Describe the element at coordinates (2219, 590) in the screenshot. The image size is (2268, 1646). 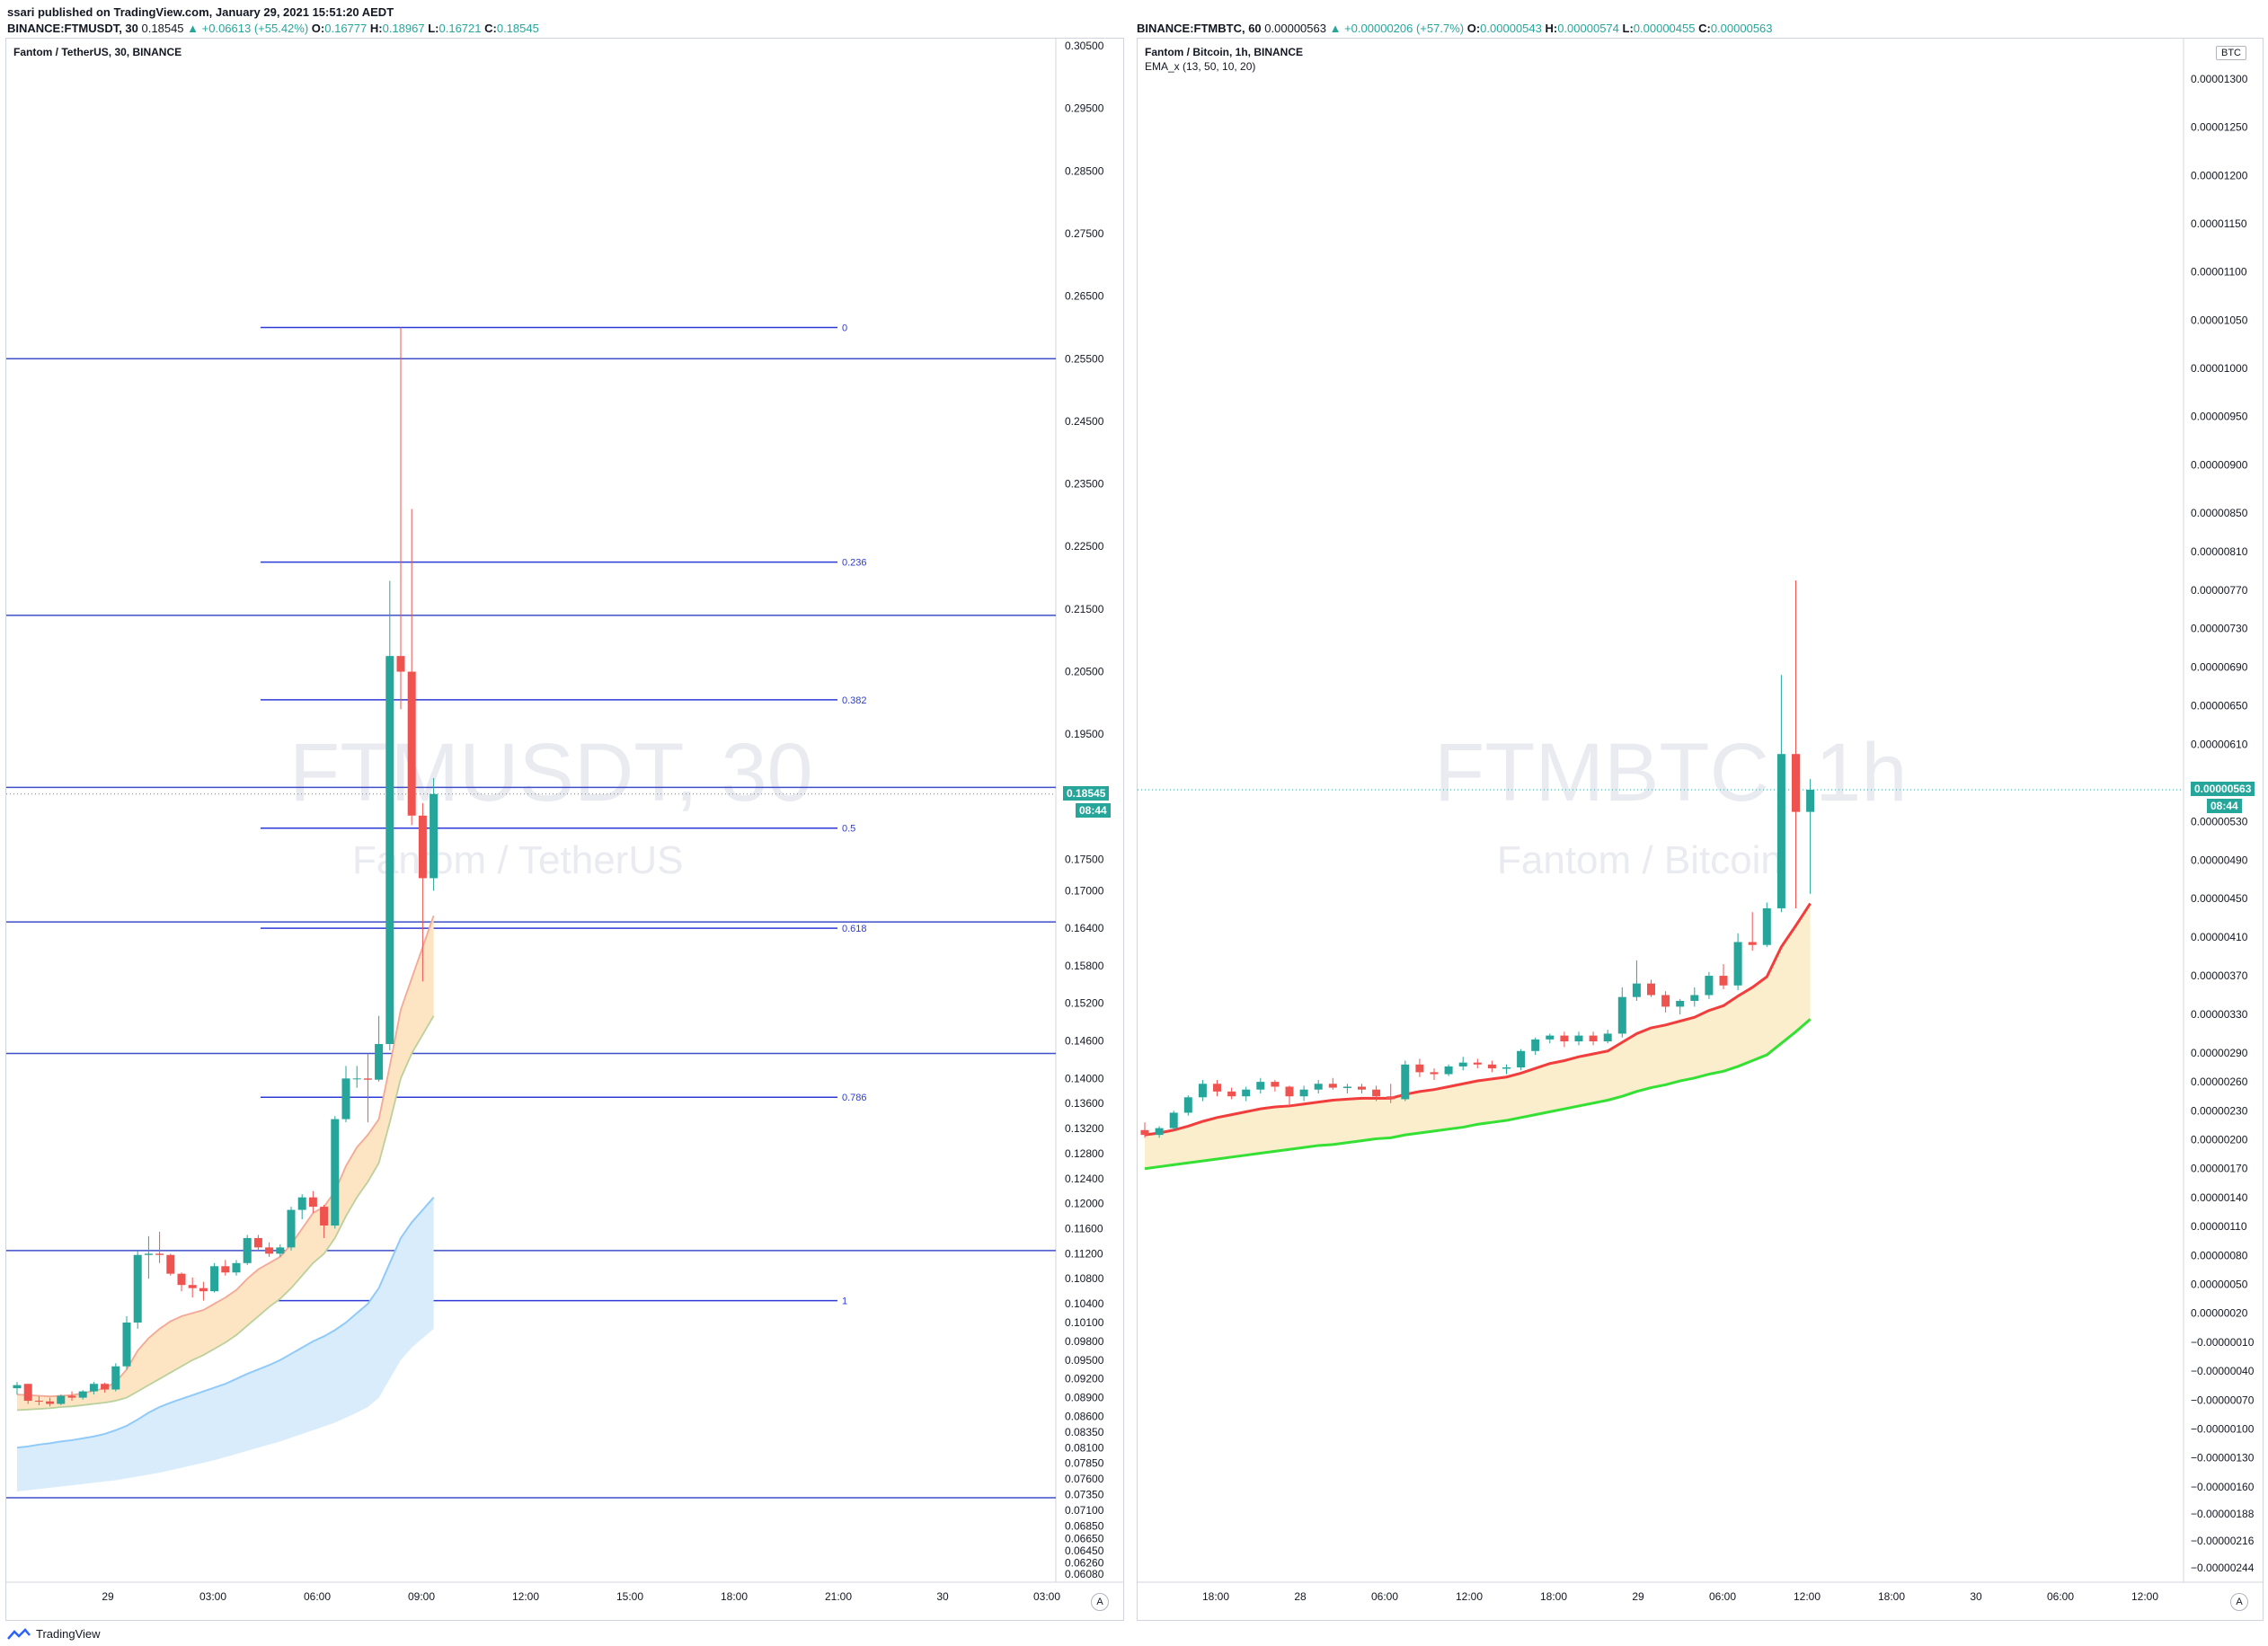
I see `price-axis-tick: 0.00000770` at that location.